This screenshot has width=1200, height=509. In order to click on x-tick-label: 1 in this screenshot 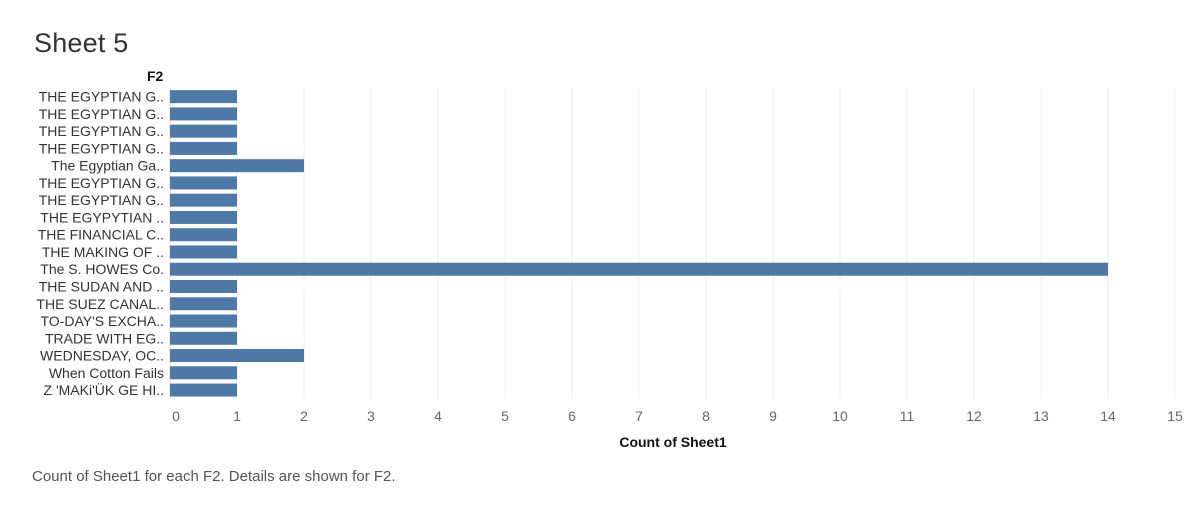, I will do `click(237, 416)`.